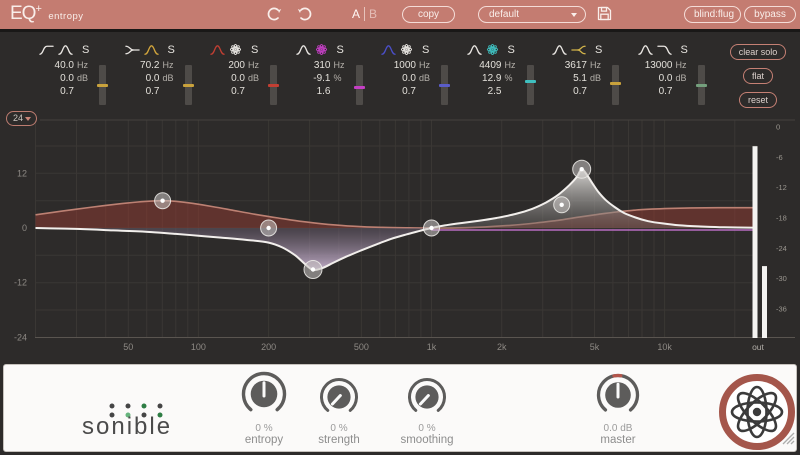  Describe the element at coordinates (305, 16) in the screenshot. I see `redo-icon` at that location.